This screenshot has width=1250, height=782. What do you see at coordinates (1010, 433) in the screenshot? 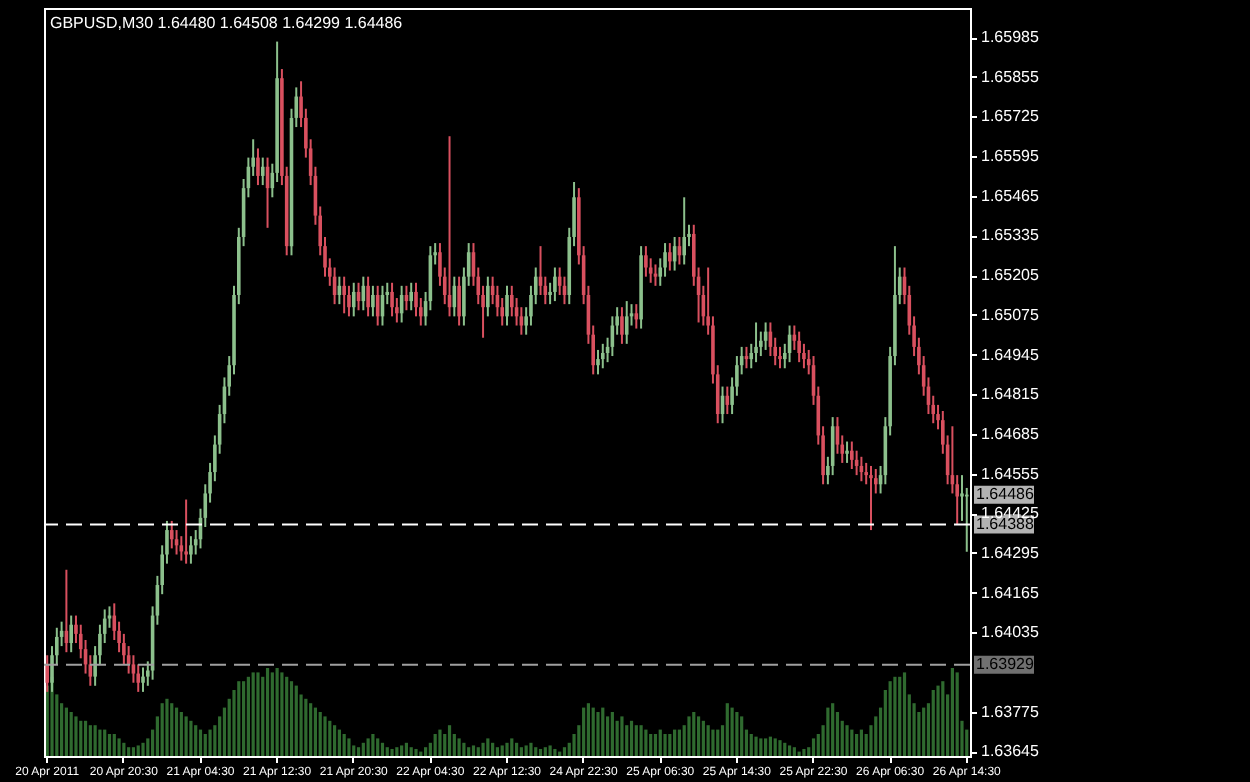
I see `y-tick-label: 1.64685` at bounding box center [1010, 433].